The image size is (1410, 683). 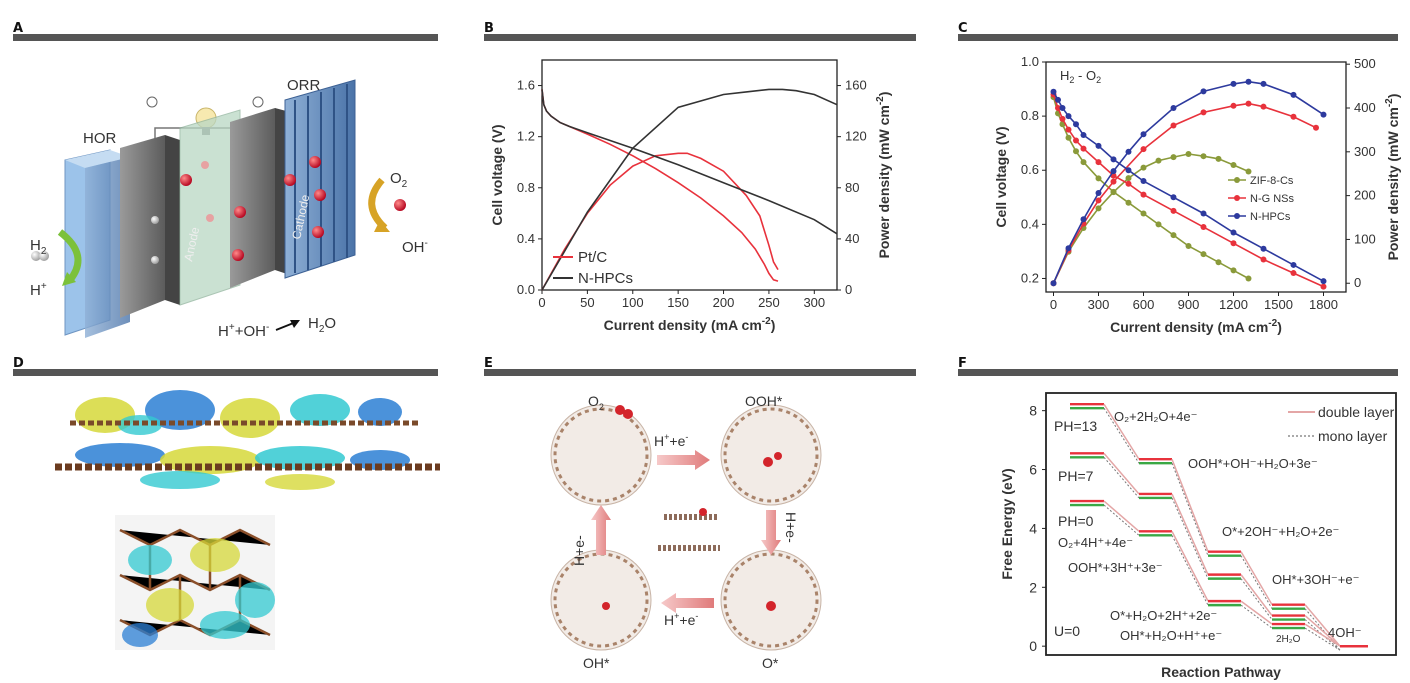 What do you see at coordinates (1155, 416) in the screenshot?
I see `label-o2-alkaline: O₂+2H₂O+4e⁻` at bounding box center [1155, 416].